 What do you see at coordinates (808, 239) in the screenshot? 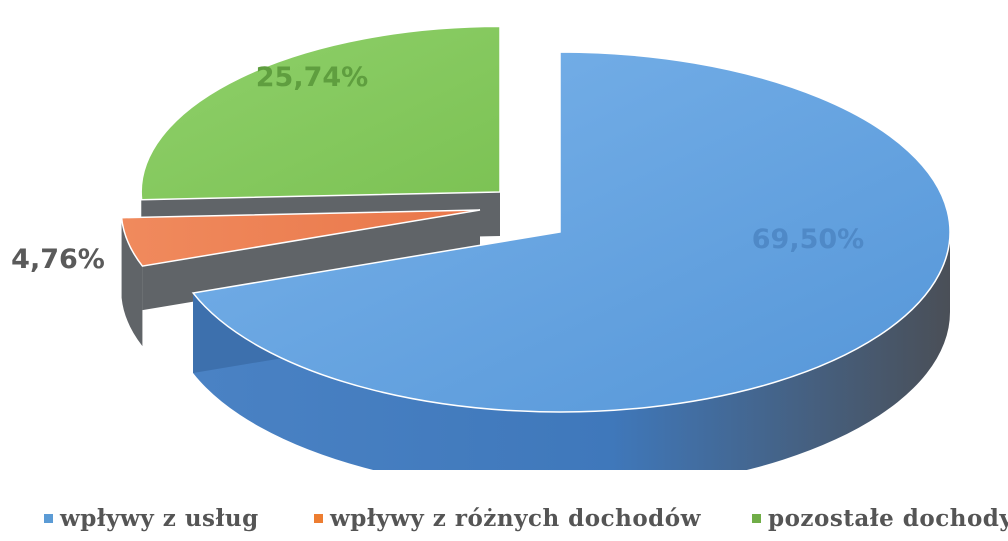
I see `data-label: 69,50%` at bounding box center [808, 239].